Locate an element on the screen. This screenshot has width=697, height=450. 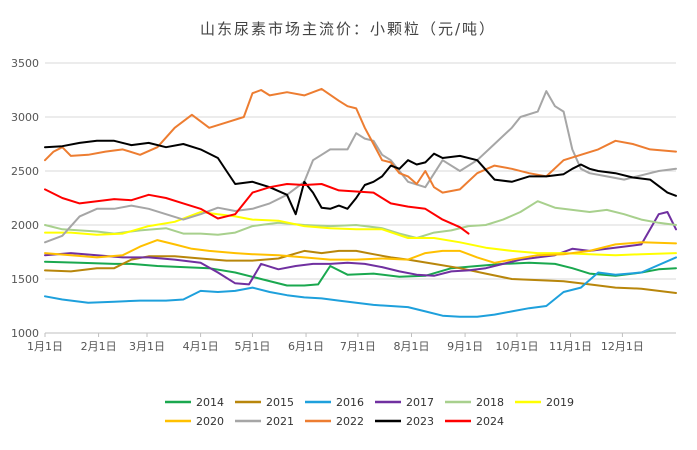
x-tick-label: 7月1日 is located at coordinates (358, 346).